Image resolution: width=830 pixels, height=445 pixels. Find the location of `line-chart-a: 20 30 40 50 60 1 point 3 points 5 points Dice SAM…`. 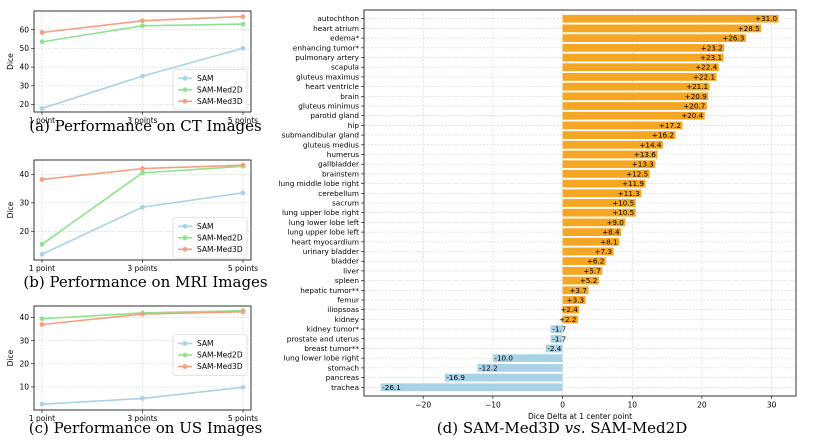

line-chart-a: 20 30 40 50 60 1 point 3 points 5 points Dice SAM… is located at coordinates (134, 72).